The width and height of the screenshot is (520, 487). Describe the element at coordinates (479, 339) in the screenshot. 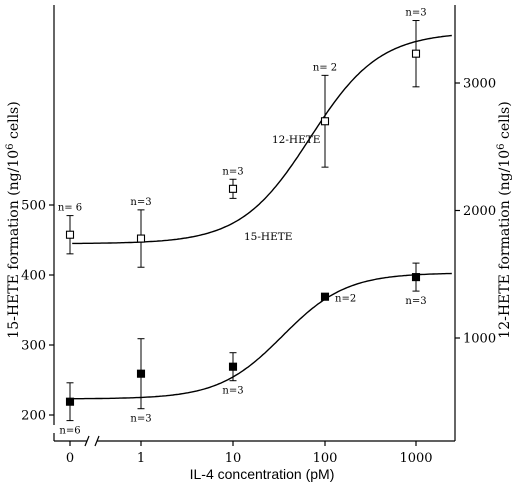

I see `right-y-tick-label: 1000` at that location.